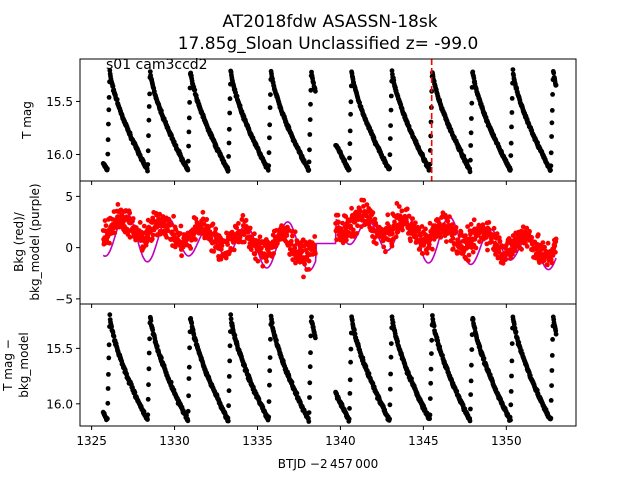  Describe the element at coordinates (91, 441) in the screenshot. I see `xtick-label: 1325` at that location.